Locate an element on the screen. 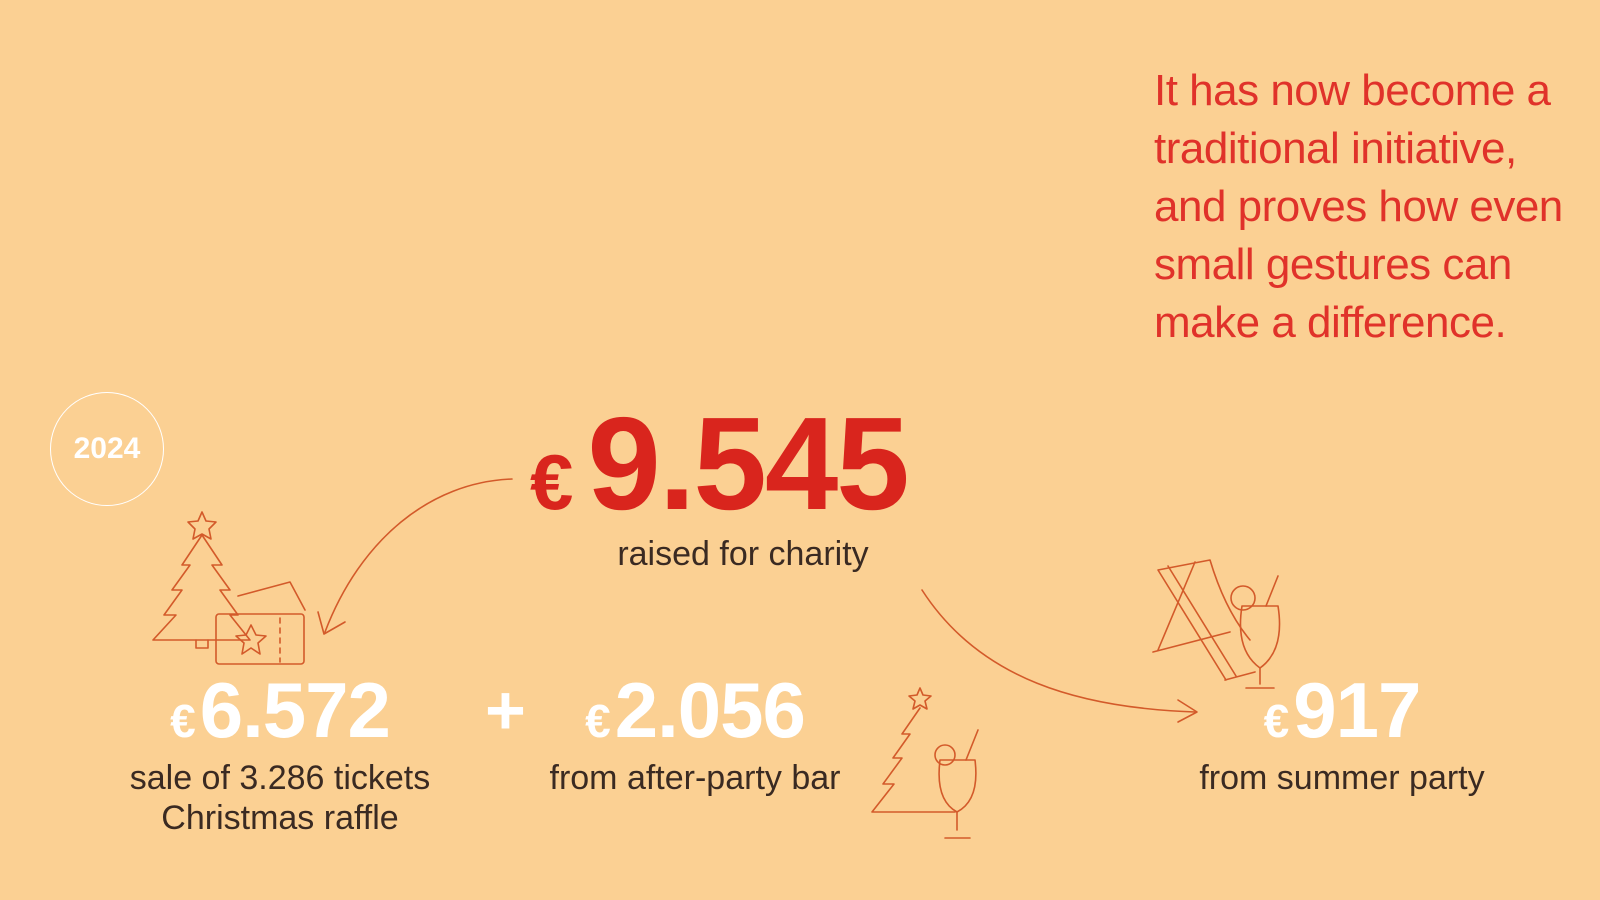  summer-amount: €917 is located at coordinates (1342, 710).